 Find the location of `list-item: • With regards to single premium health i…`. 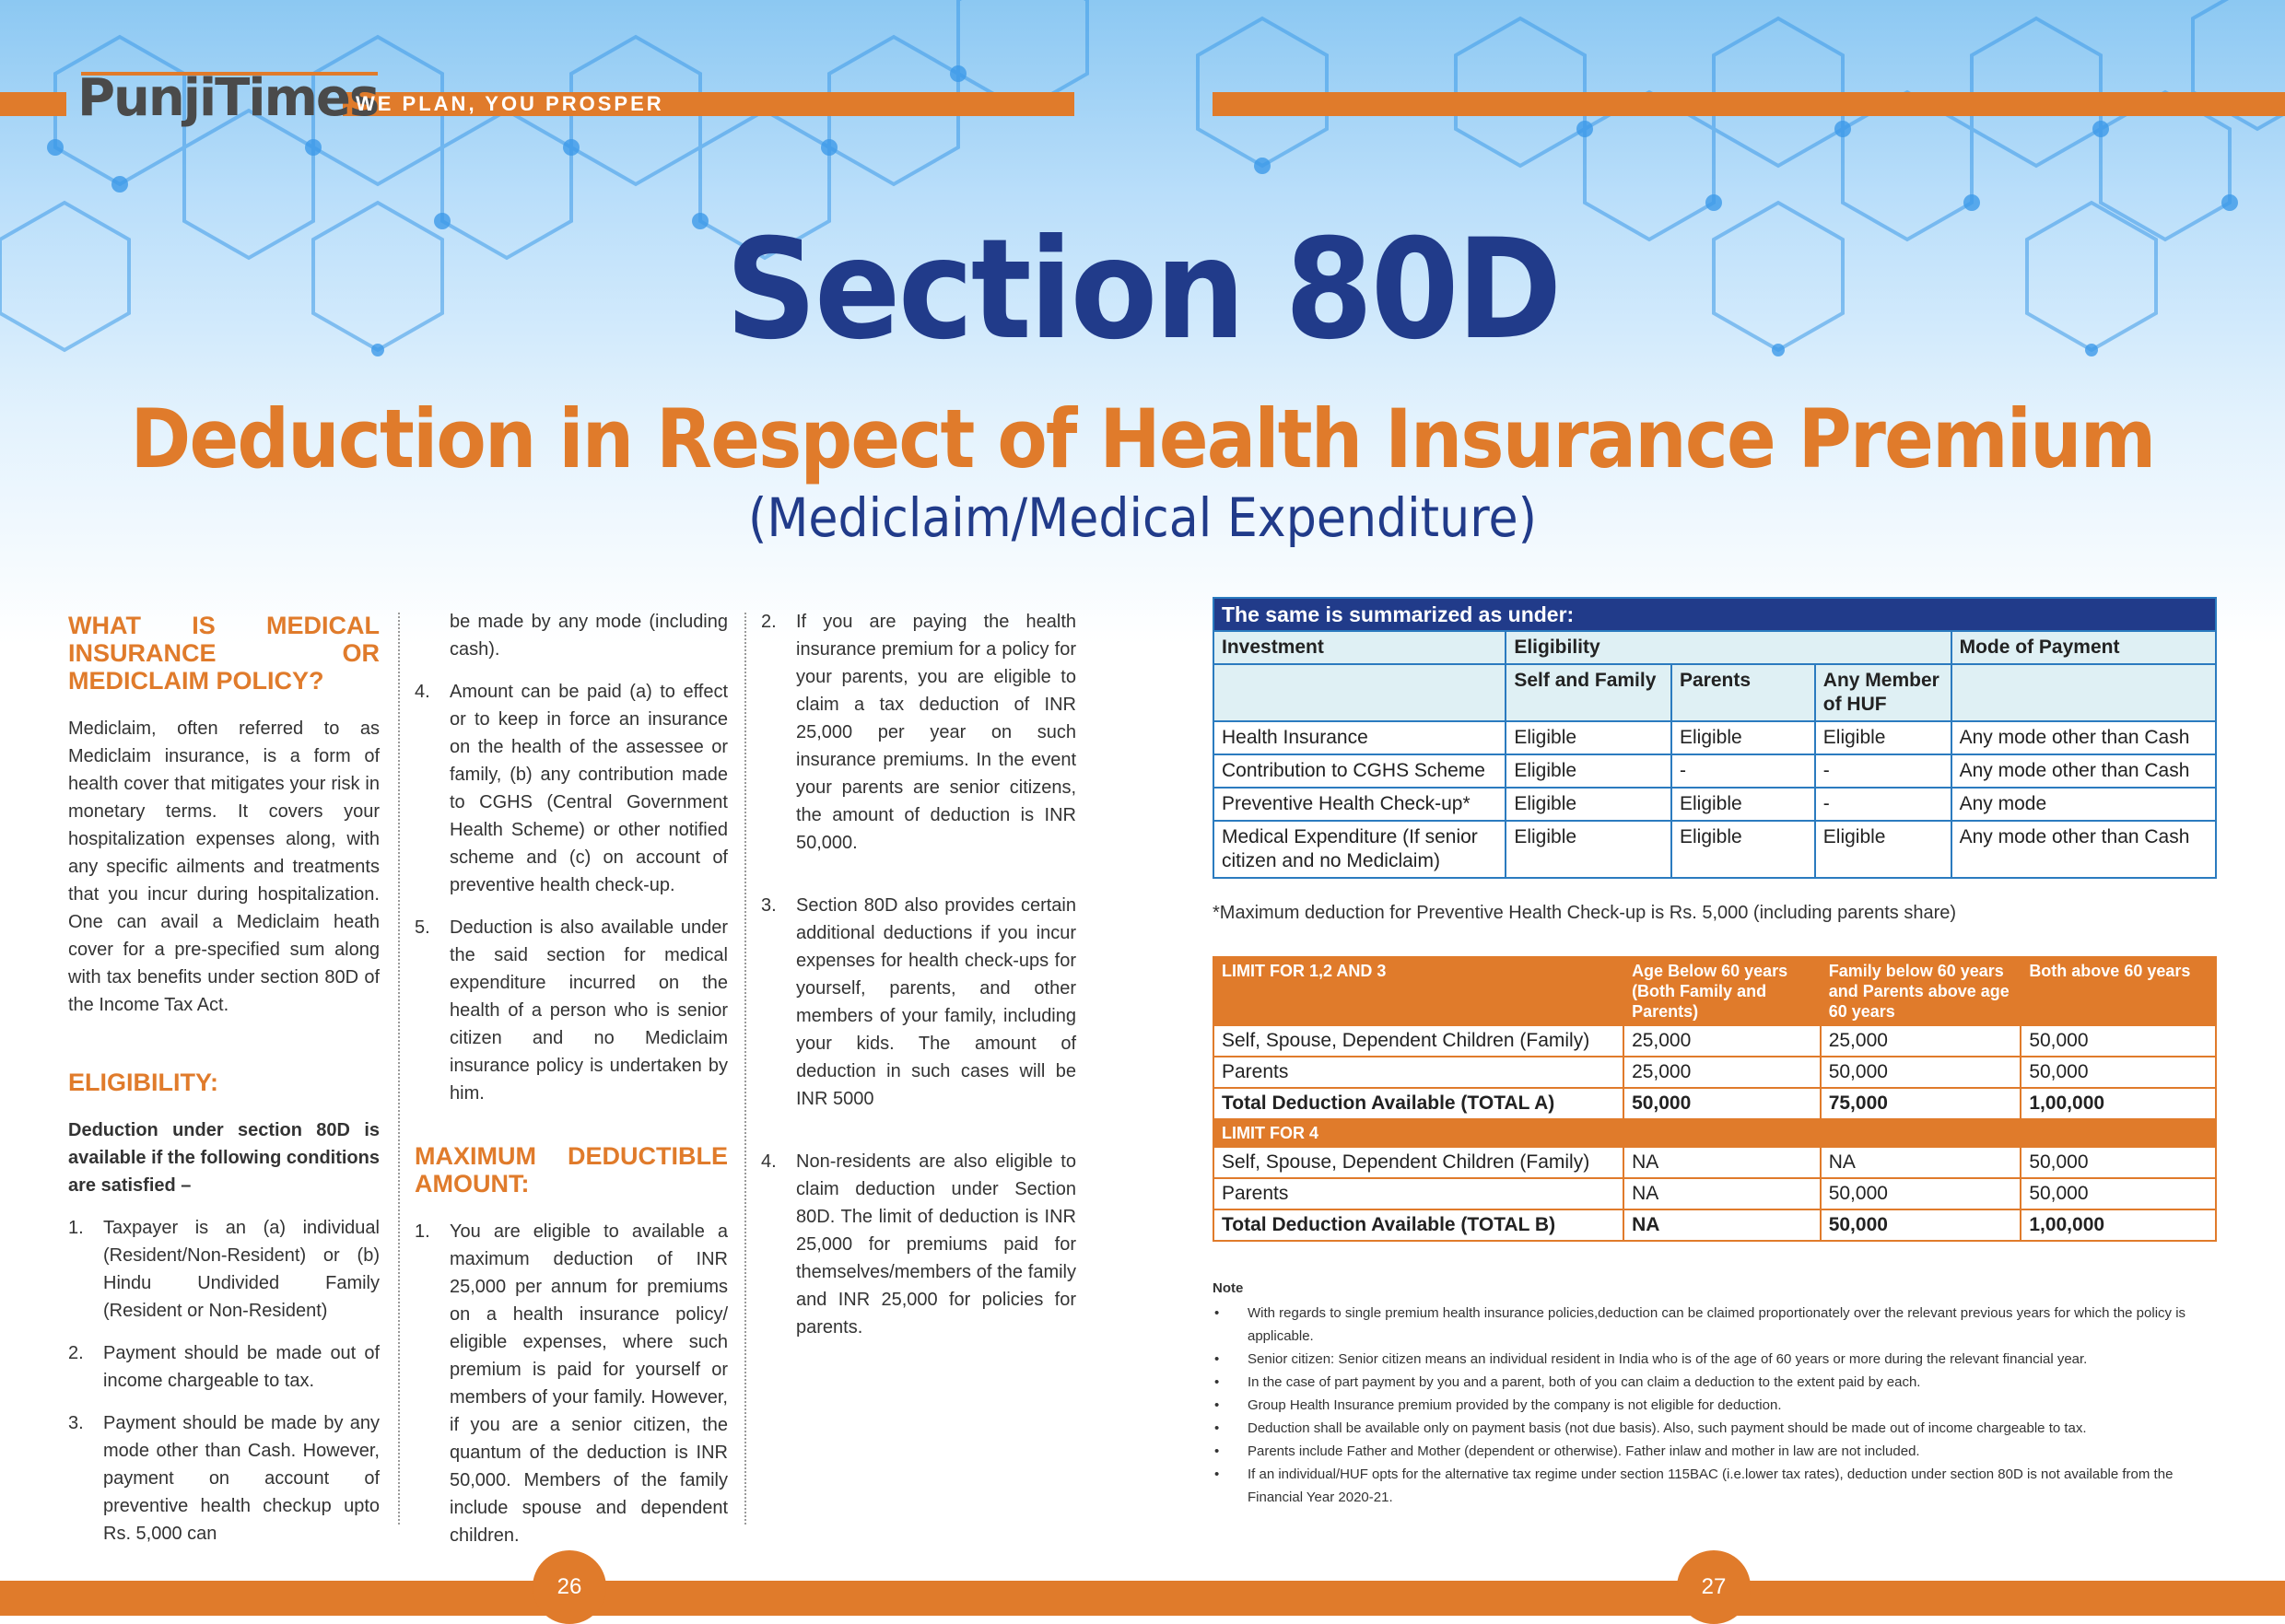

list-item: • With regards to single premium health i… is located at coordinates (1715, 1325).